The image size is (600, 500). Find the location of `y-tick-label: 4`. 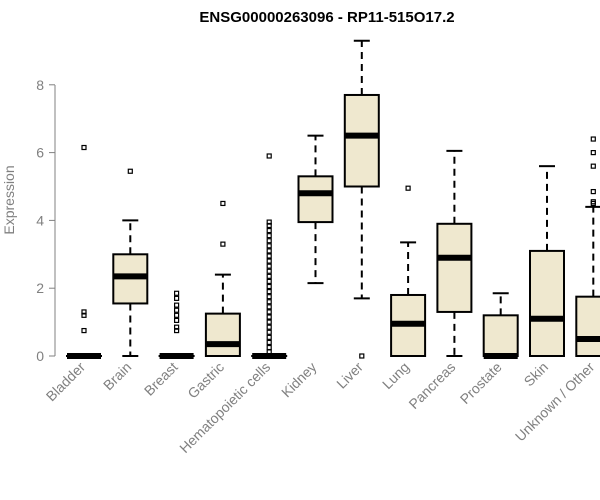

y-tick-label: 4 is located at coordinates (40, 220).